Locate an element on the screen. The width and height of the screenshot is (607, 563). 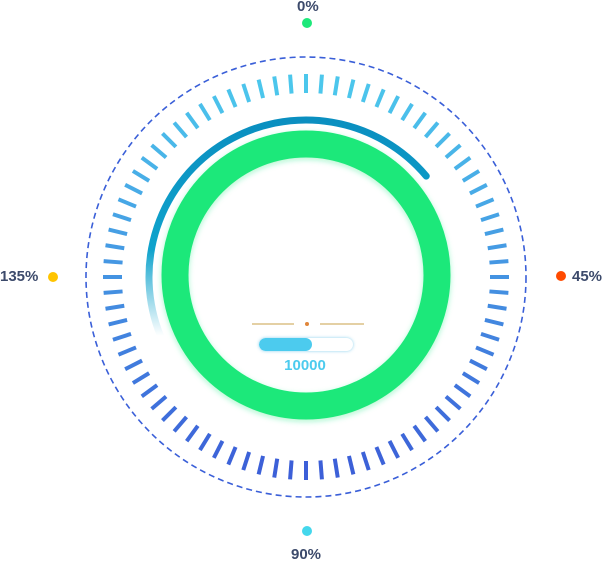
marker-dot-bottom is located at coordinates (307, 531).